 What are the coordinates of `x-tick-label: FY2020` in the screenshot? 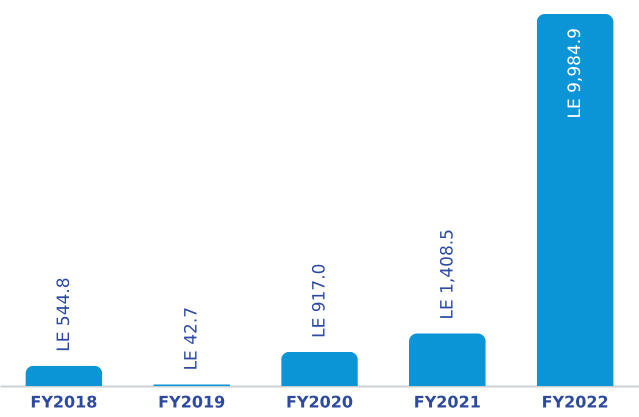 It's located at (320, 402).